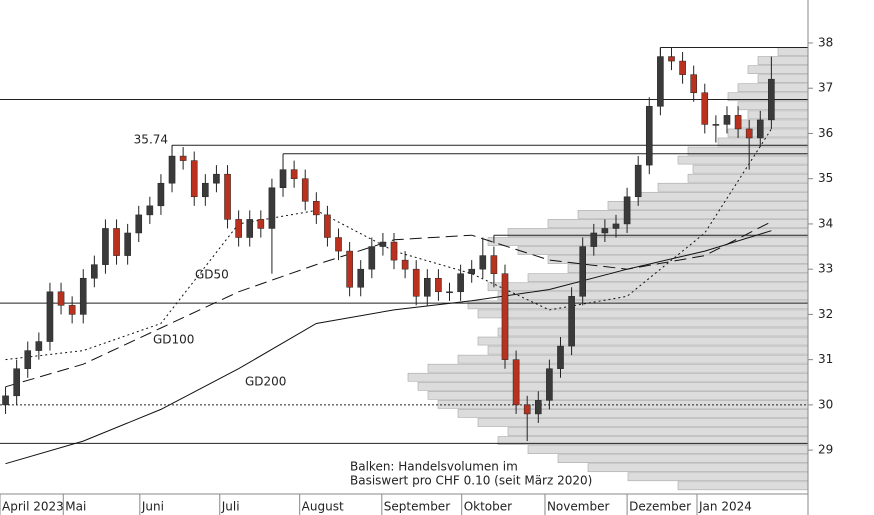  What do you see at coordinates (173, 340) in the screenshot?
I see `ma-label: GD100` at bounding box center [173, 340].